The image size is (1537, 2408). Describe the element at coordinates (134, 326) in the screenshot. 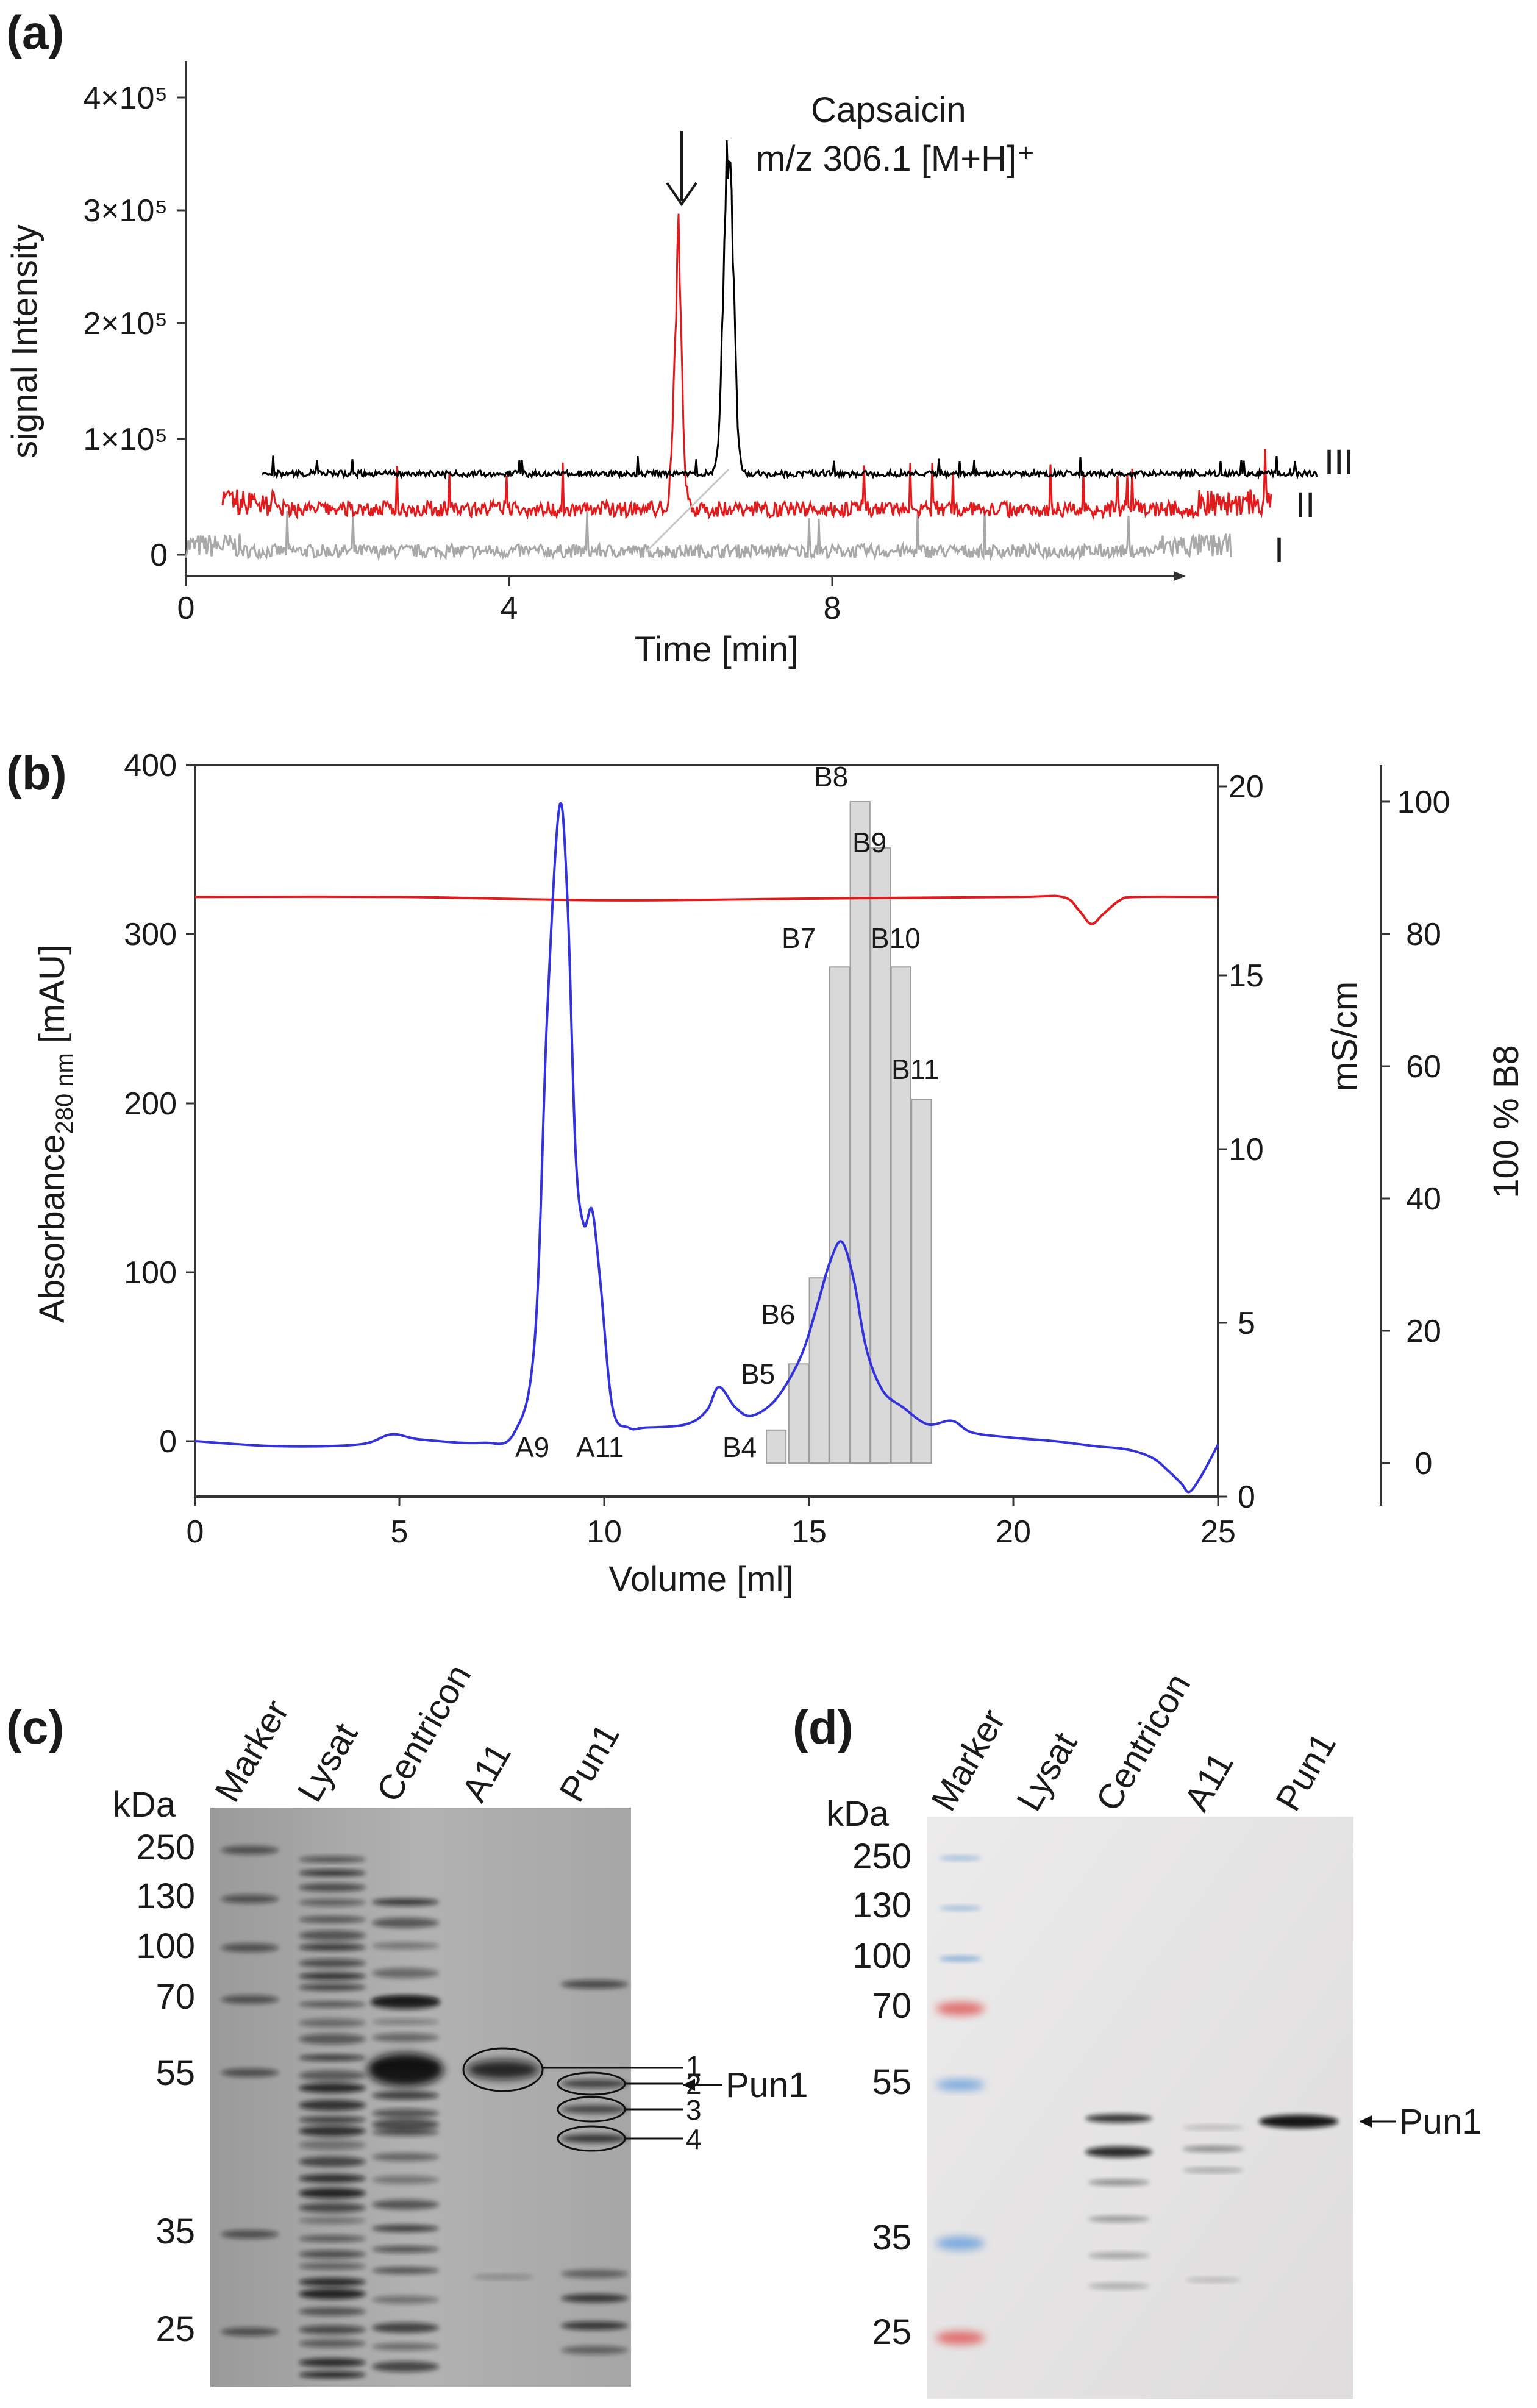

I see `panel-a-yticks: 0 1×10⁵ 2×10⁵ 3×10⁵ 4×10⁵` at that location.